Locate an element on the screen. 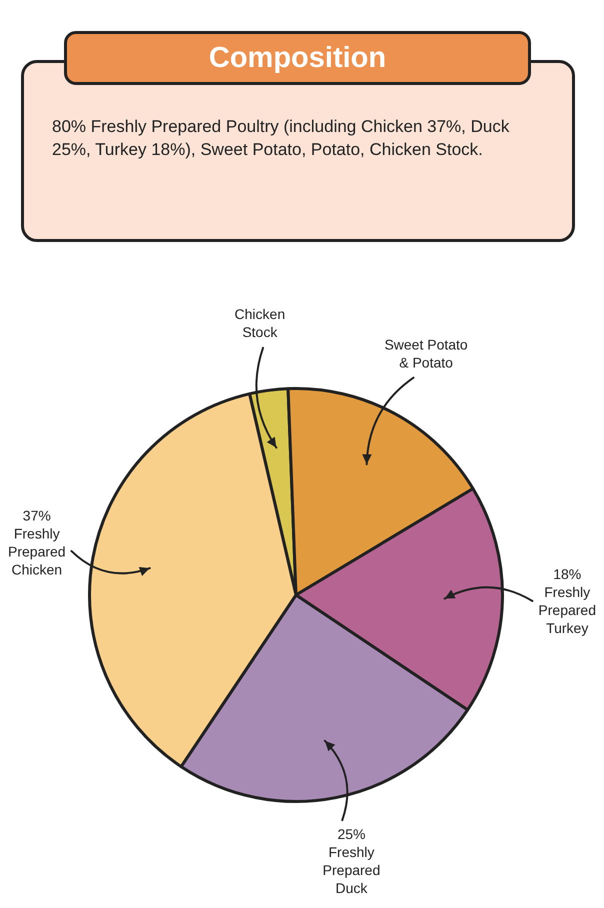  slice-label: Sweet Potato & Potato is located at coordinates (426, 353).